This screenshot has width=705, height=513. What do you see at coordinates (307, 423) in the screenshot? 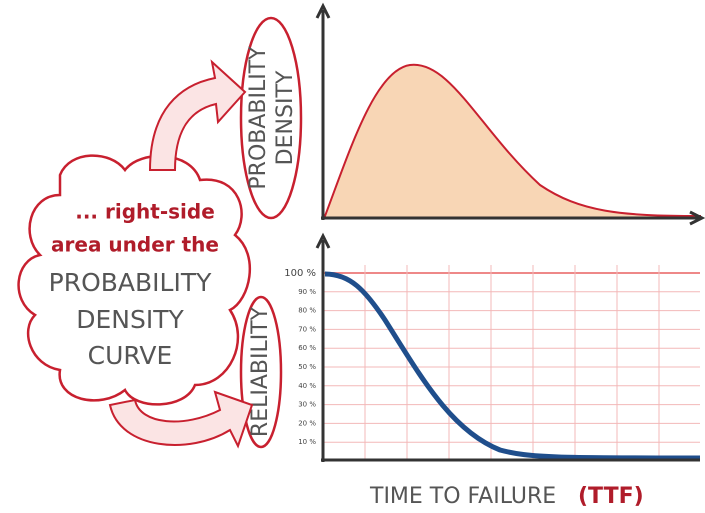
I see `tick-label: 20 %` at bounding box center [307, 423].